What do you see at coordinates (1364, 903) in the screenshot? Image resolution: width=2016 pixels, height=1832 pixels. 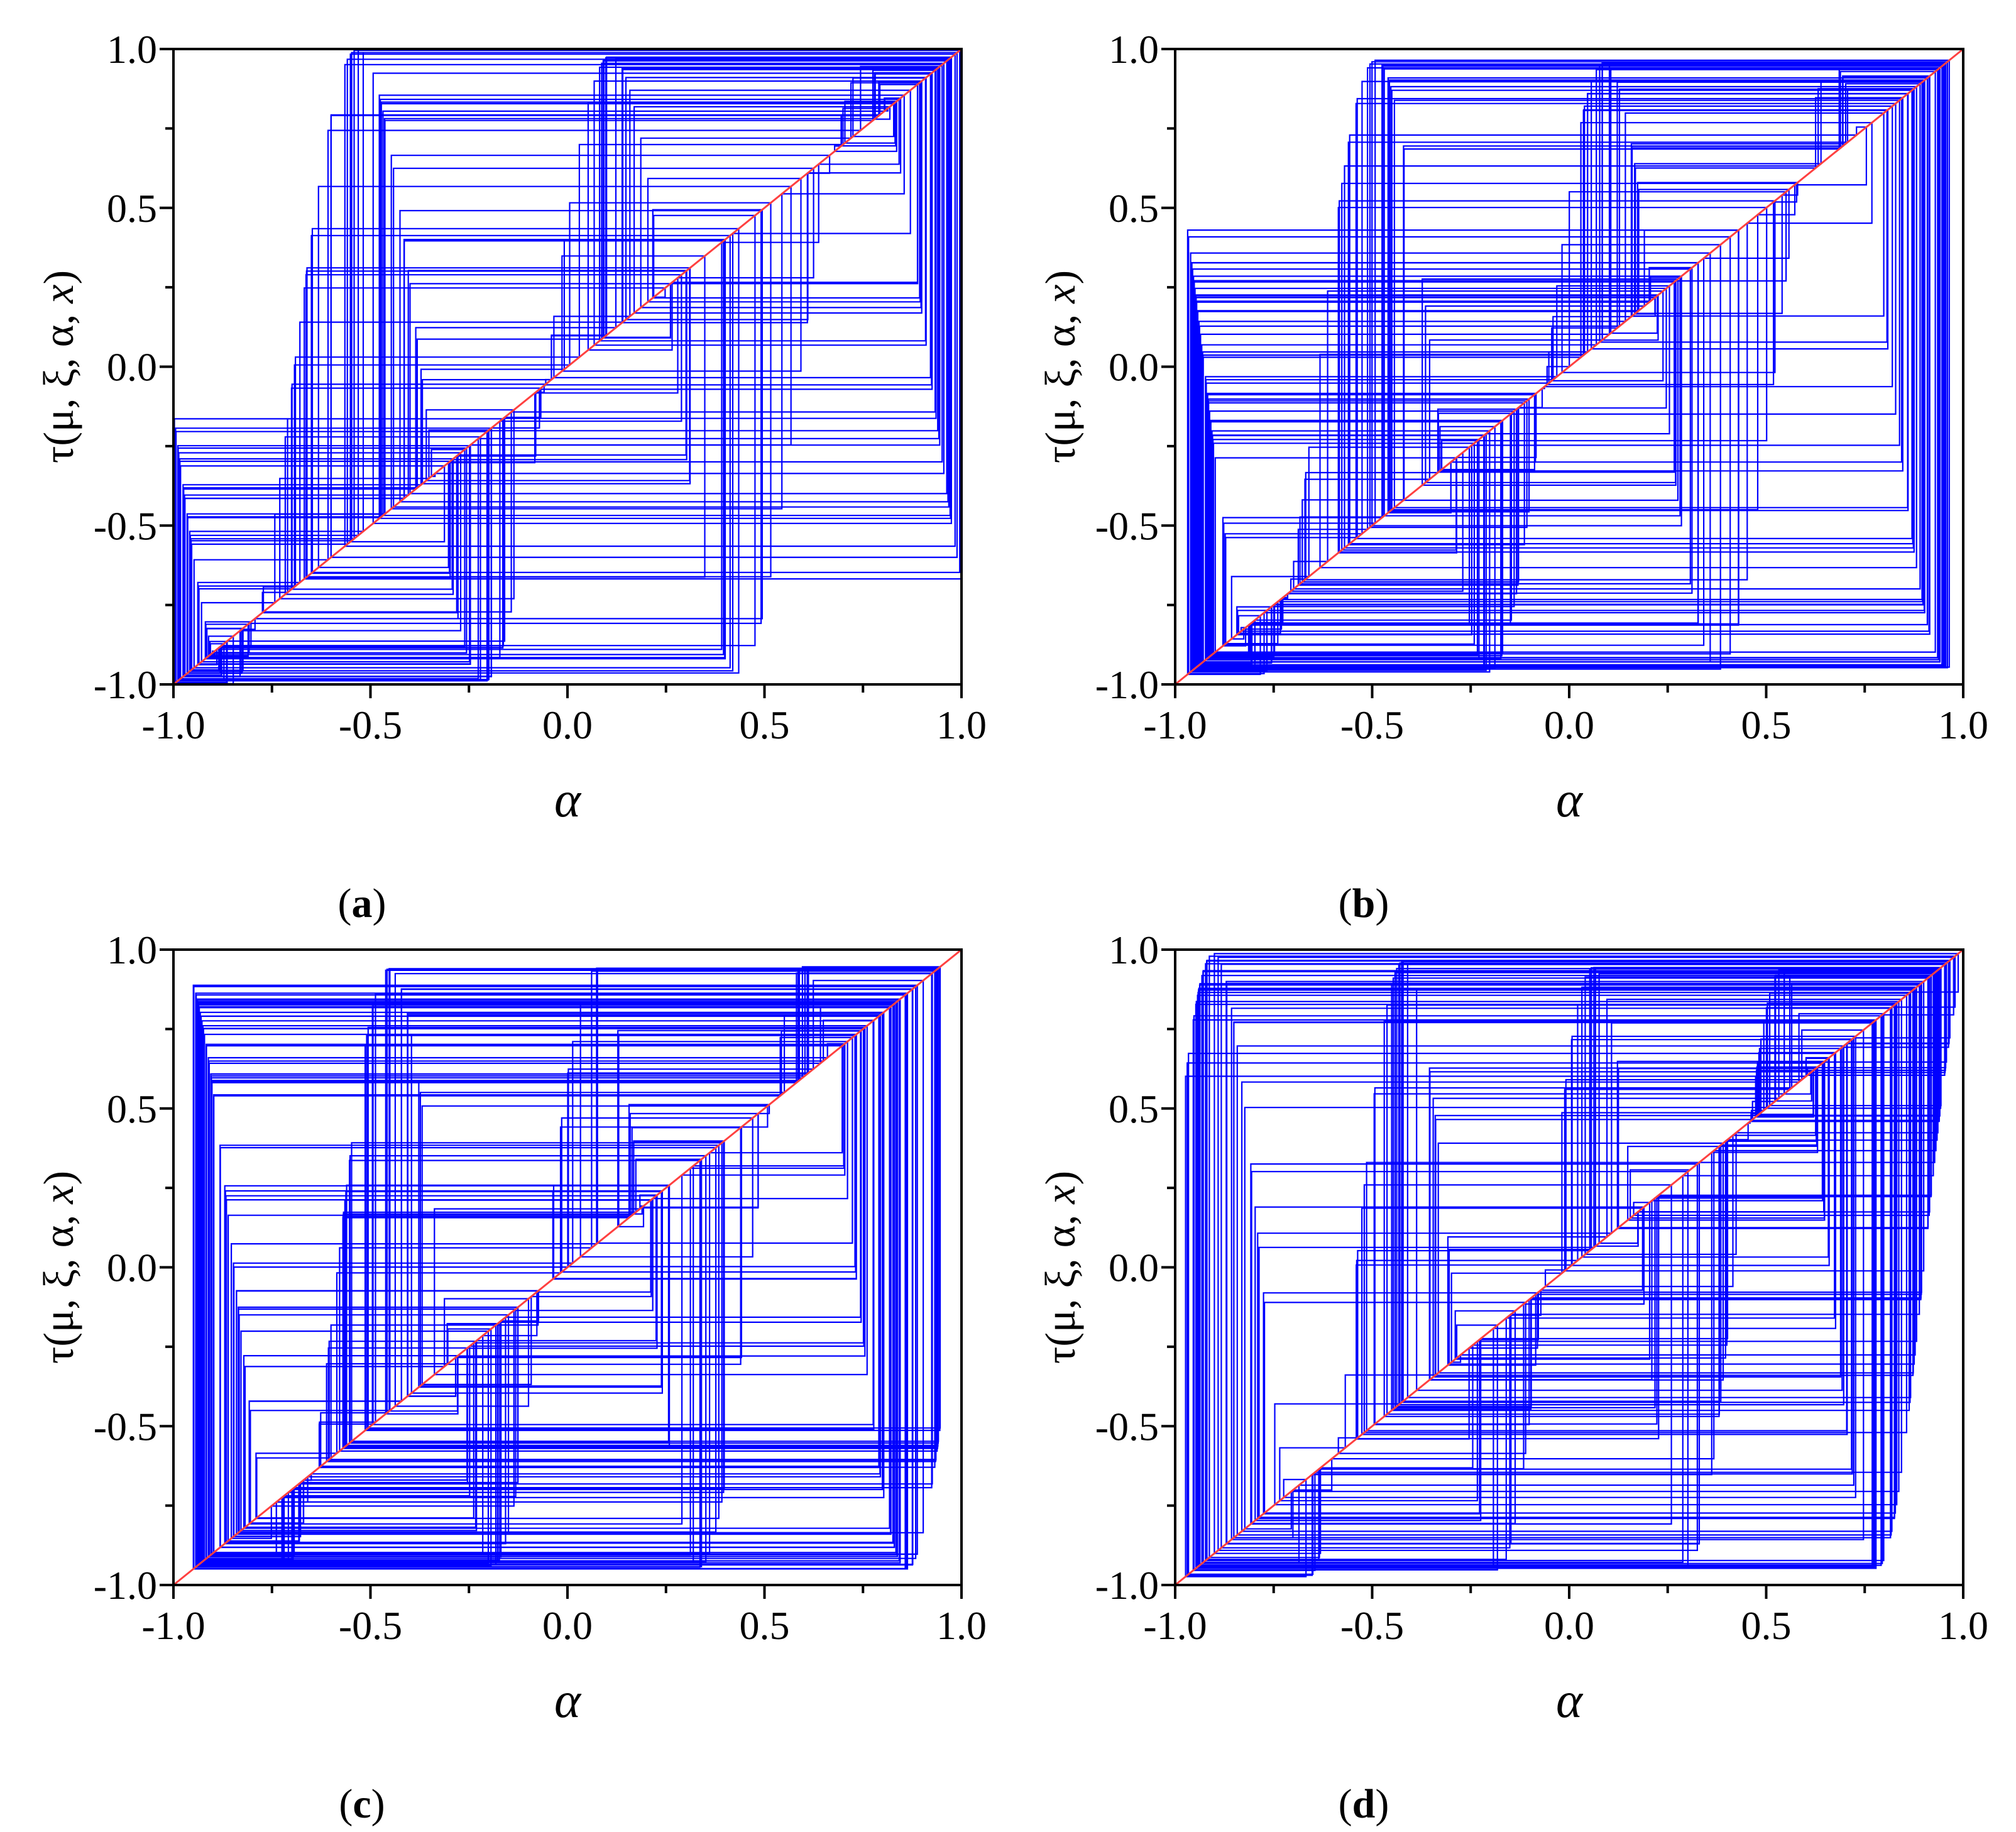 I see `panel-caption: (b)` at bounding box center [1364, 903].